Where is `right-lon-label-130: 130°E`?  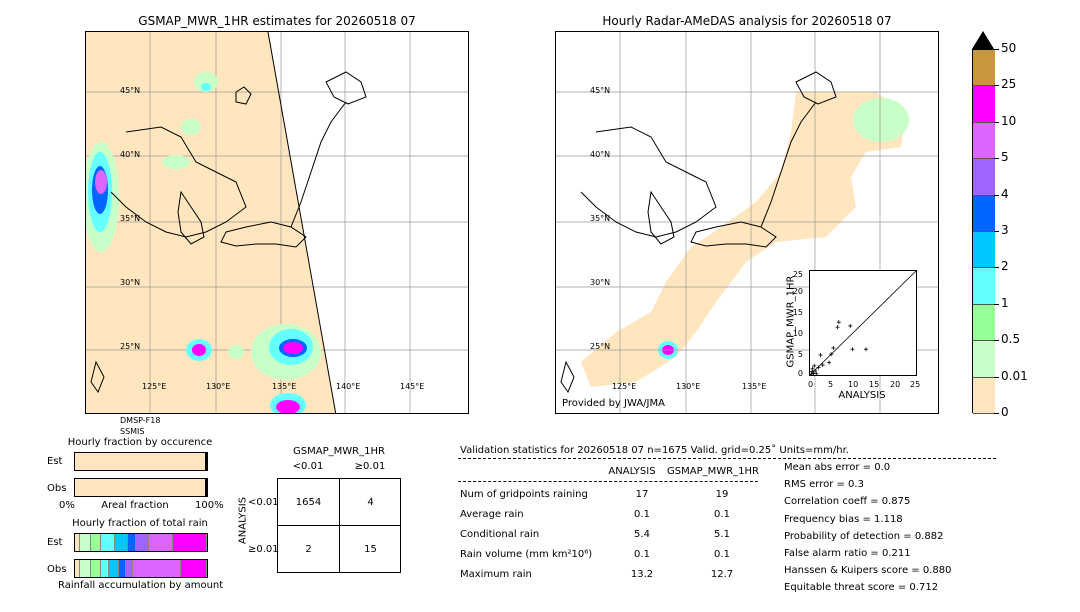 right-lon-label-130: 130°E is located at coordinates (688, 386).